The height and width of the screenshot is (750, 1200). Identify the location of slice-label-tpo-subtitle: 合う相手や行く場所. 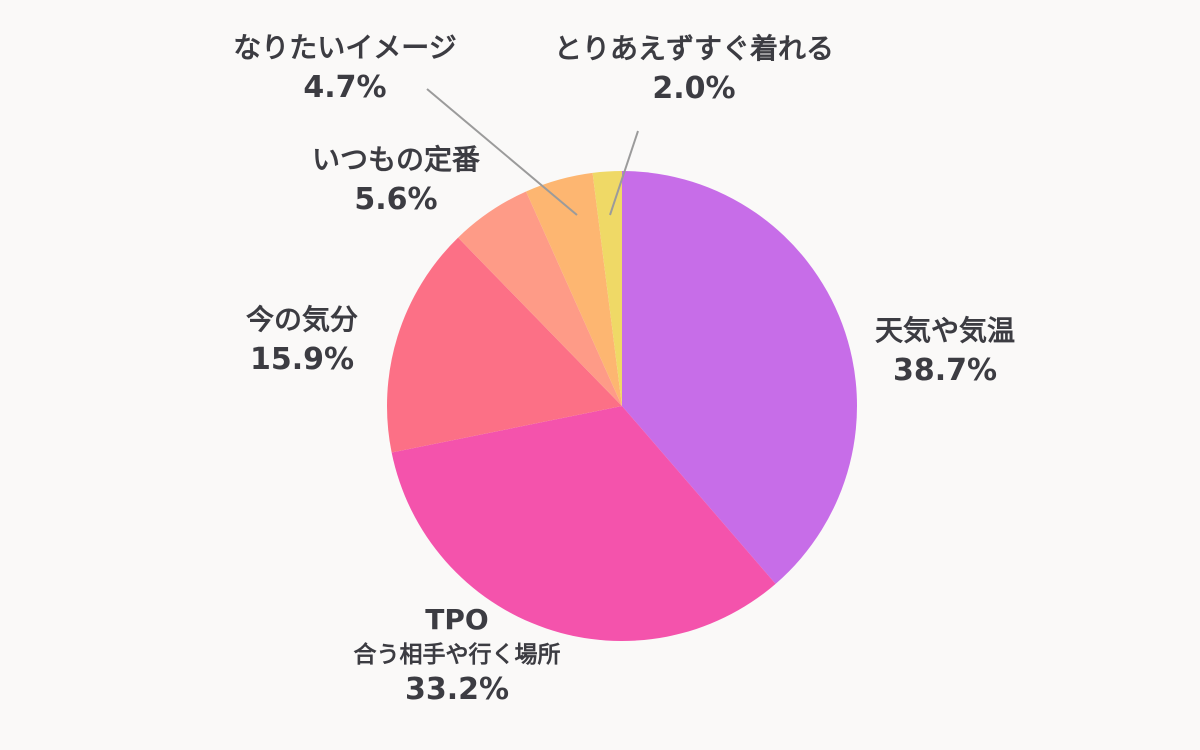
(457, 655).